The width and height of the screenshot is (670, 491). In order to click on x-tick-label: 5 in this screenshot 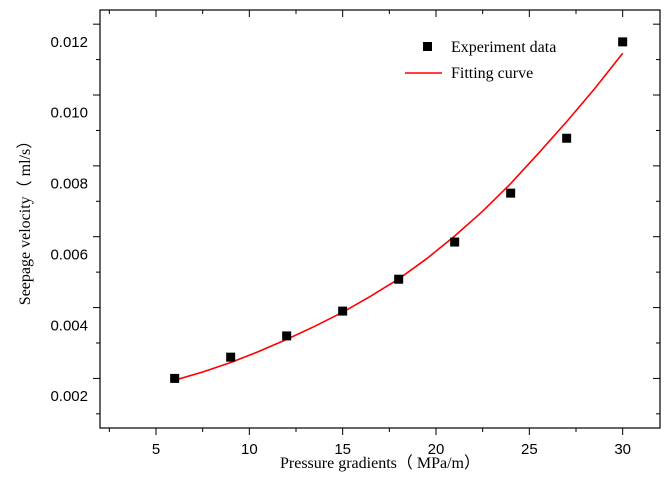, I will do `click(156, 449)`.